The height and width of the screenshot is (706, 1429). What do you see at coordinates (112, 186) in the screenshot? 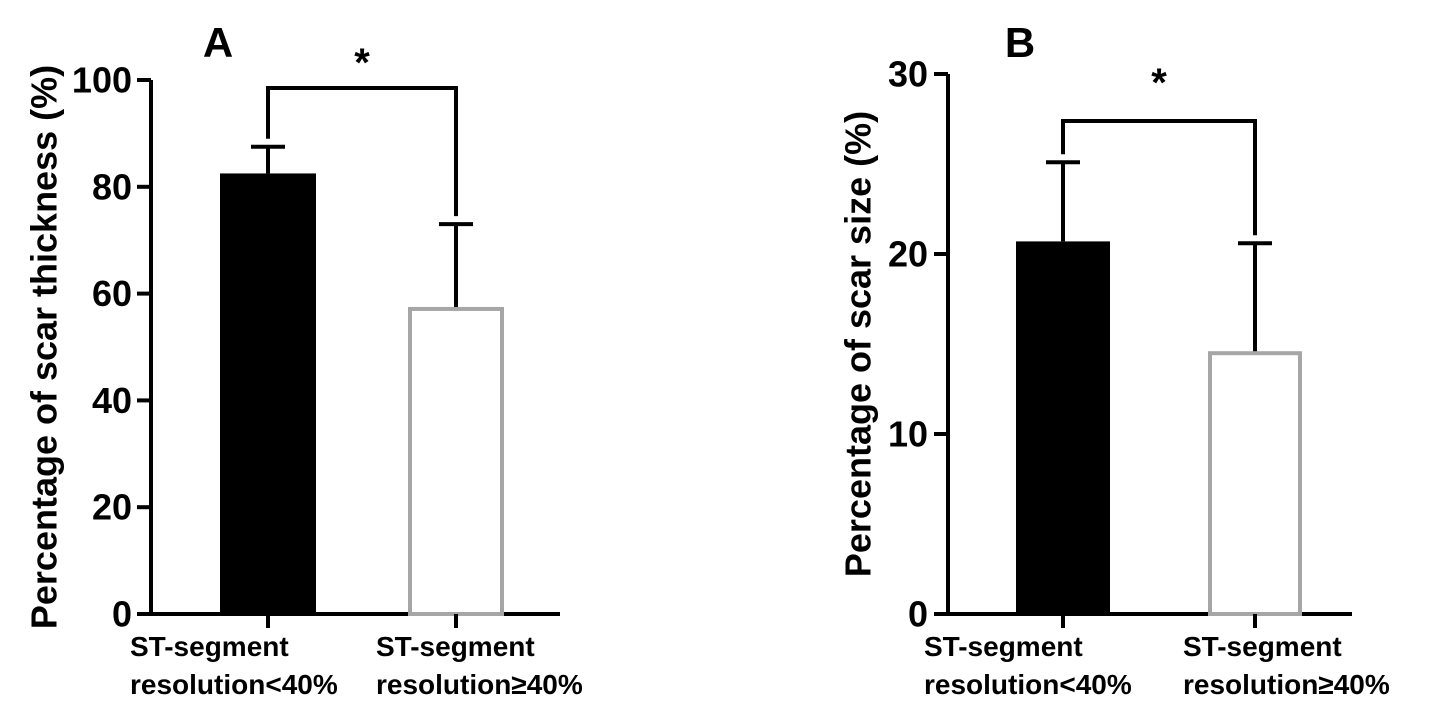
I see `y-tick-label: 80` at bounding box center [112, 186].